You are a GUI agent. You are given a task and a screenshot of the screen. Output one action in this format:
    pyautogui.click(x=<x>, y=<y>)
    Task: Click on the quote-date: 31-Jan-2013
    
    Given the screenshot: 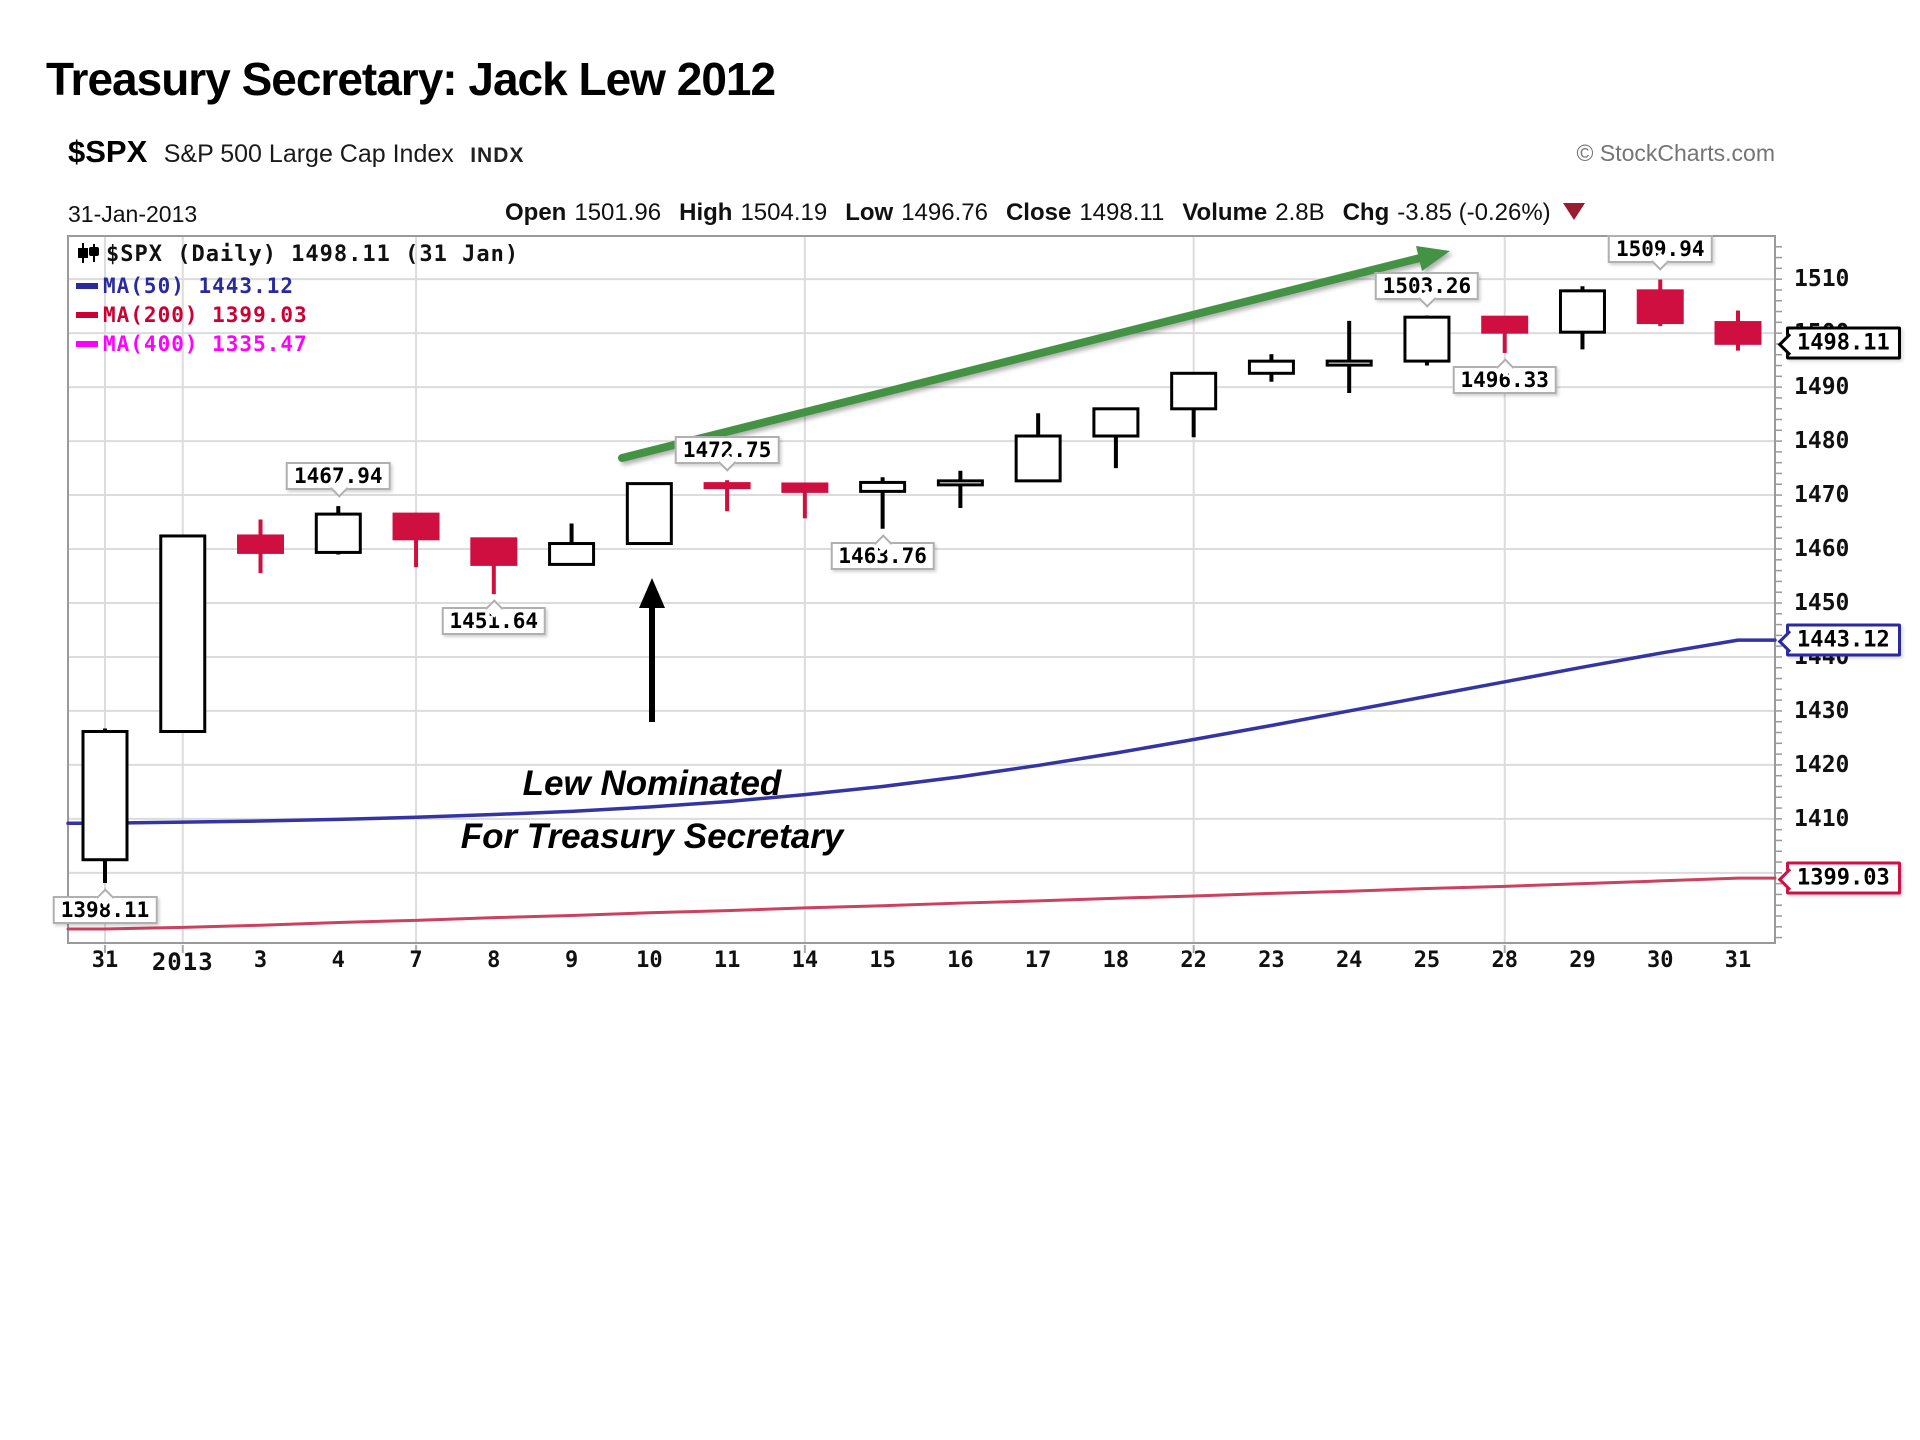 What is the action you would take?
    pyautogui.click(x=133, y=214)
    